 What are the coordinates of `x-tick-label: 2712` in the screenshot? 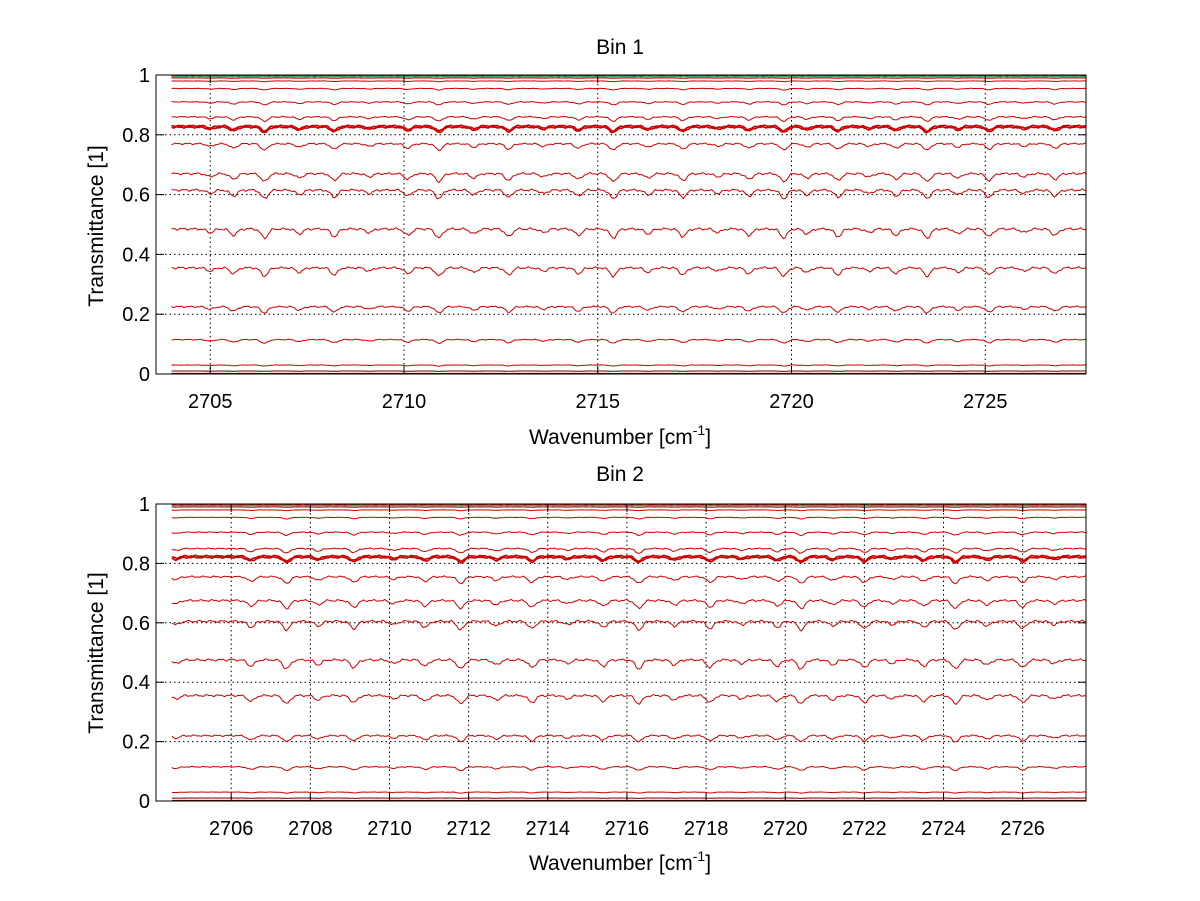 It's located at (468, 829).